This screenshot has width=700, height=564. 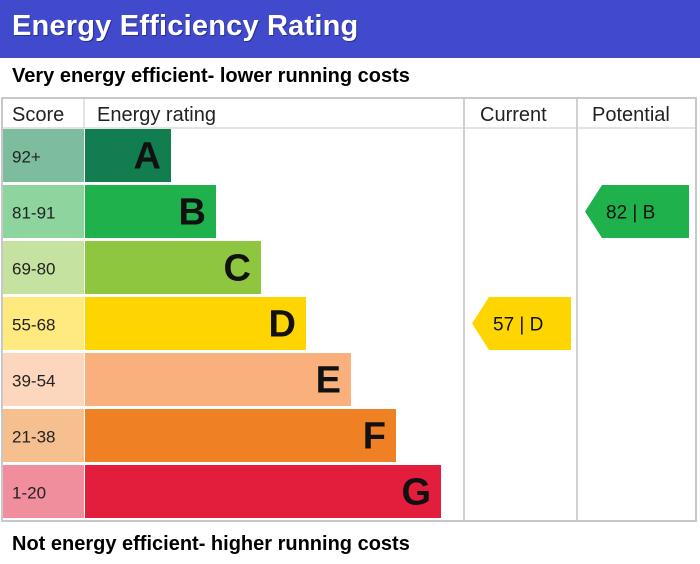 What do you see at coordinates (328, 381) in the screenshot?
I see `band-letter-e: E` at bounding box center [328, 381].